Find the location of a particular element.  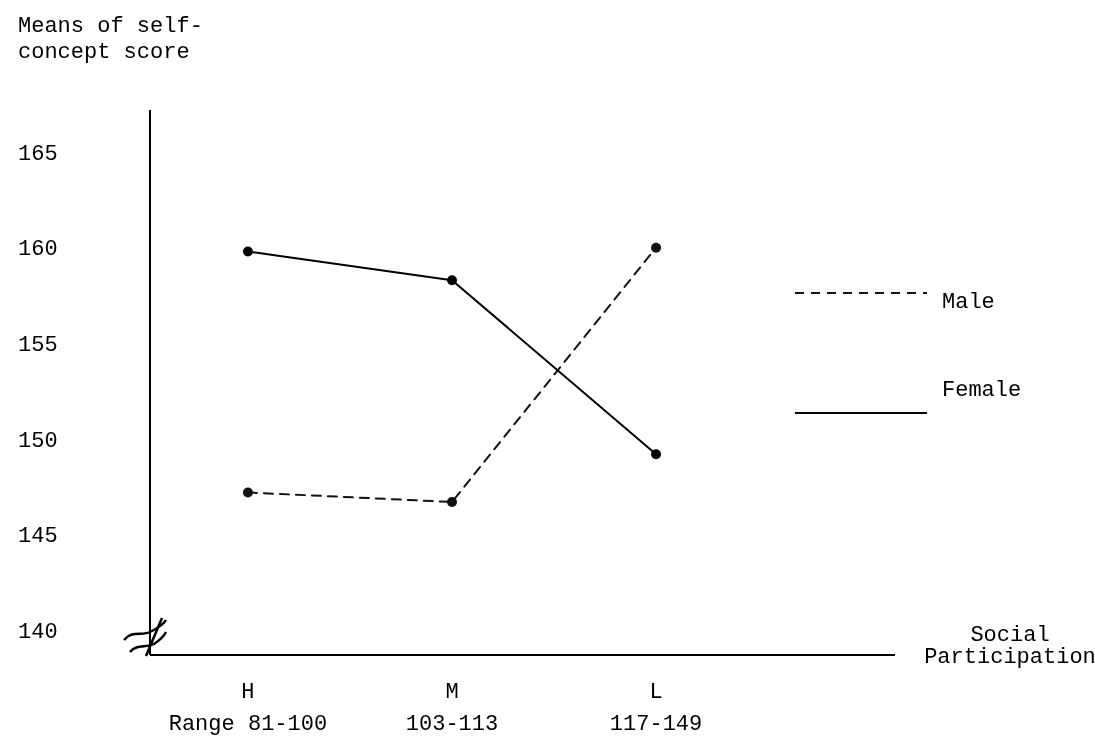

x-tick-label: H Range 81-100 is located at coordinates (248, 708).